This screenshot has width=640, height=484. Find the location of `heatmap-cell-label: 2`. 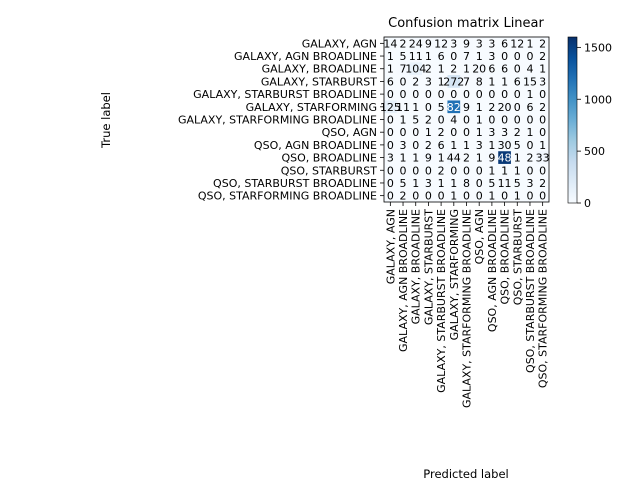

heatmap-cell-label: 2 is located at coordinates (542, 43).